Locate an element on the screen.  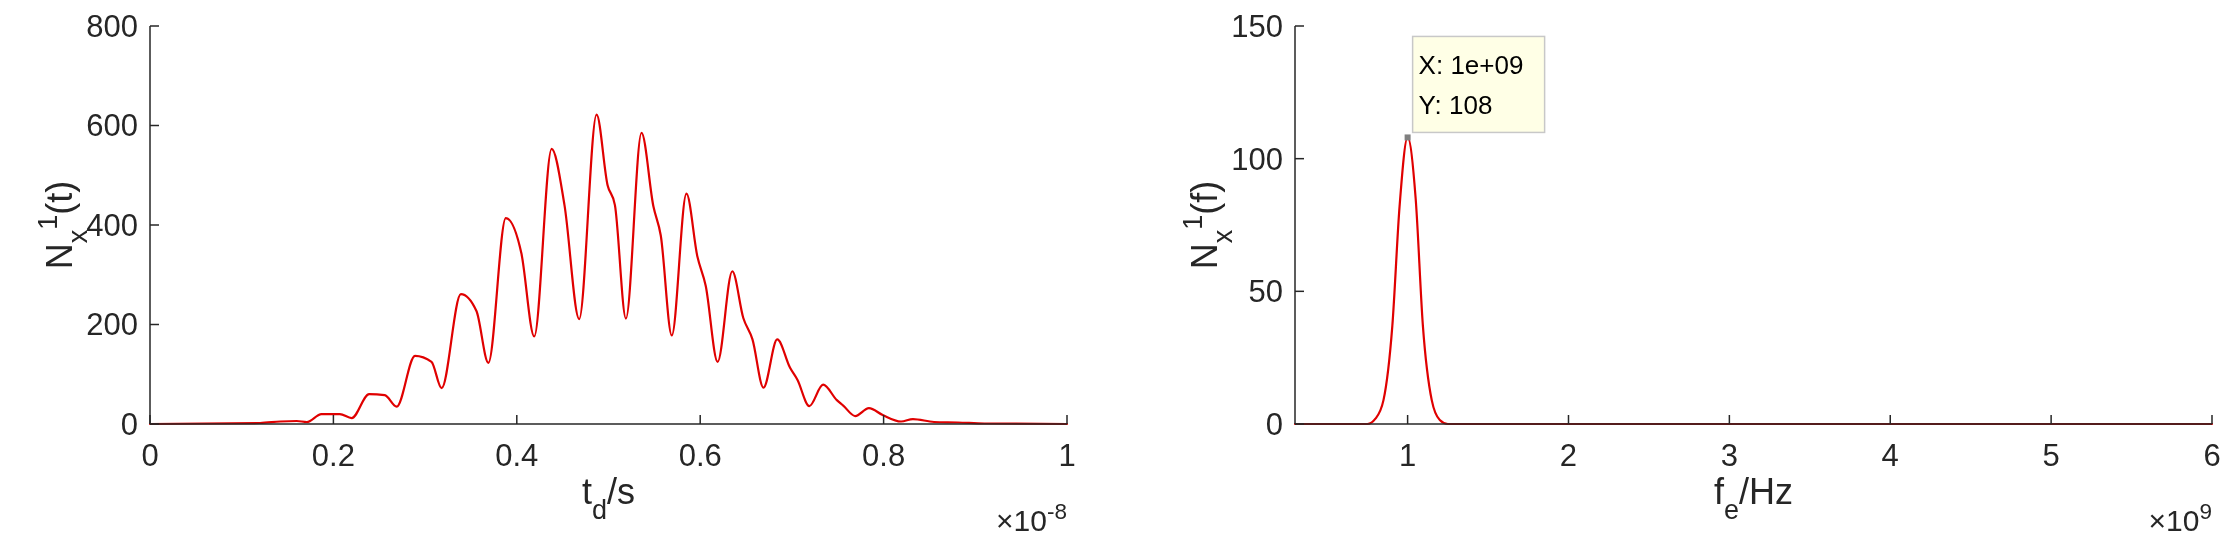
annotation: X: 1e+09 Y: 108 is located at coordinates (1471, 85).